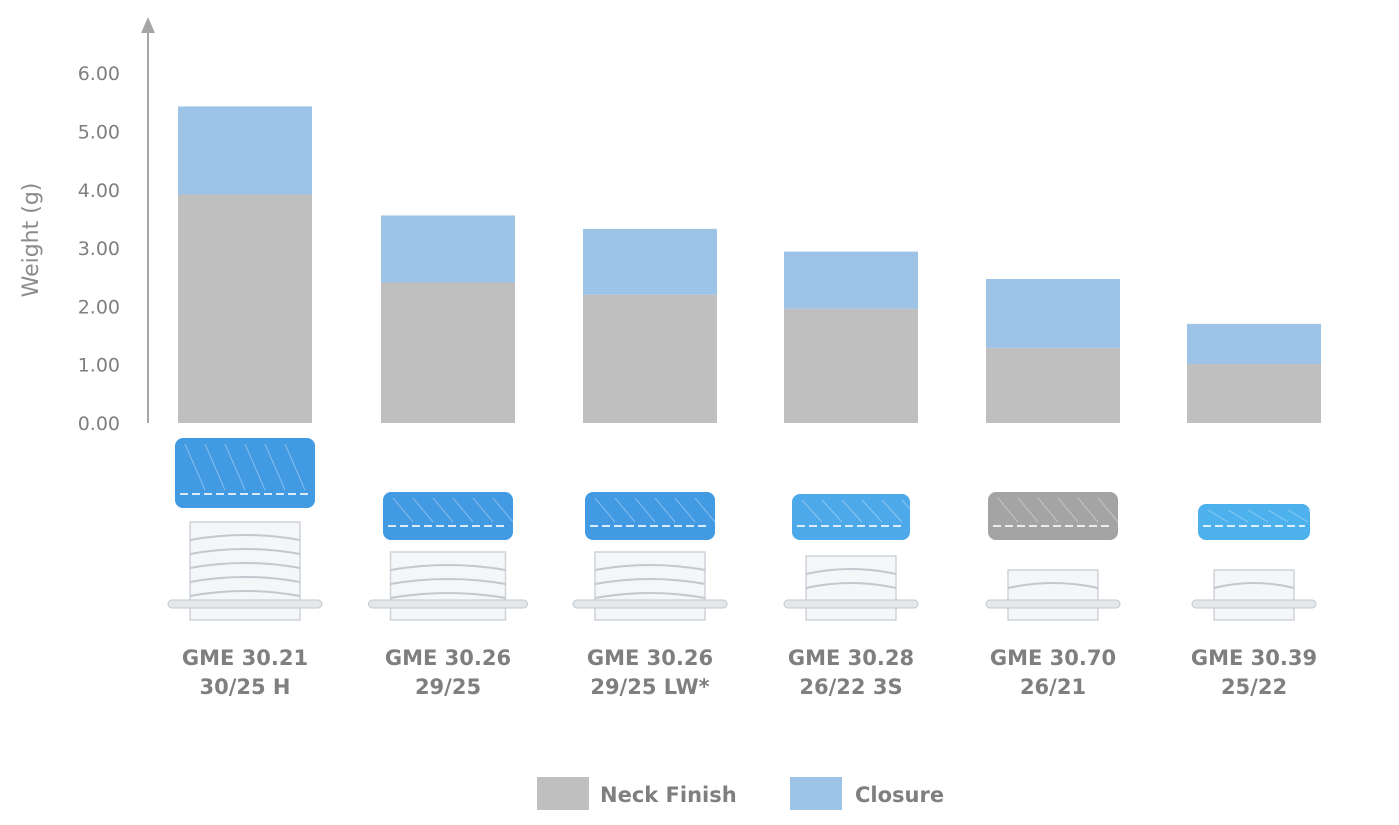 The width and height of the screenshot is (1399, 825). What do you see at coordinates (563, 793) in the screenshot?
I see `legend-swatch-neck-finish` at bounding box center [563, 793].